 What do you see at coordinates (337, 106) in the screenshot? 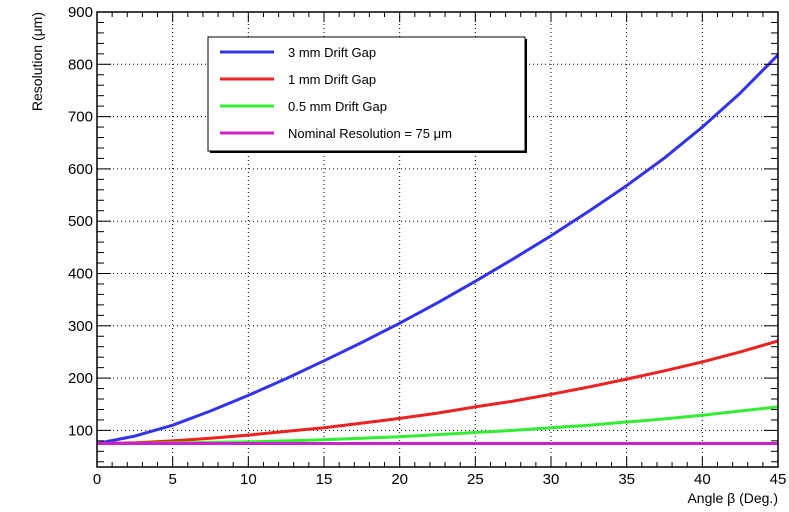
I see `legend-entry-3: 0.5 mm Drift Gap` at bounding box center [337, 106].